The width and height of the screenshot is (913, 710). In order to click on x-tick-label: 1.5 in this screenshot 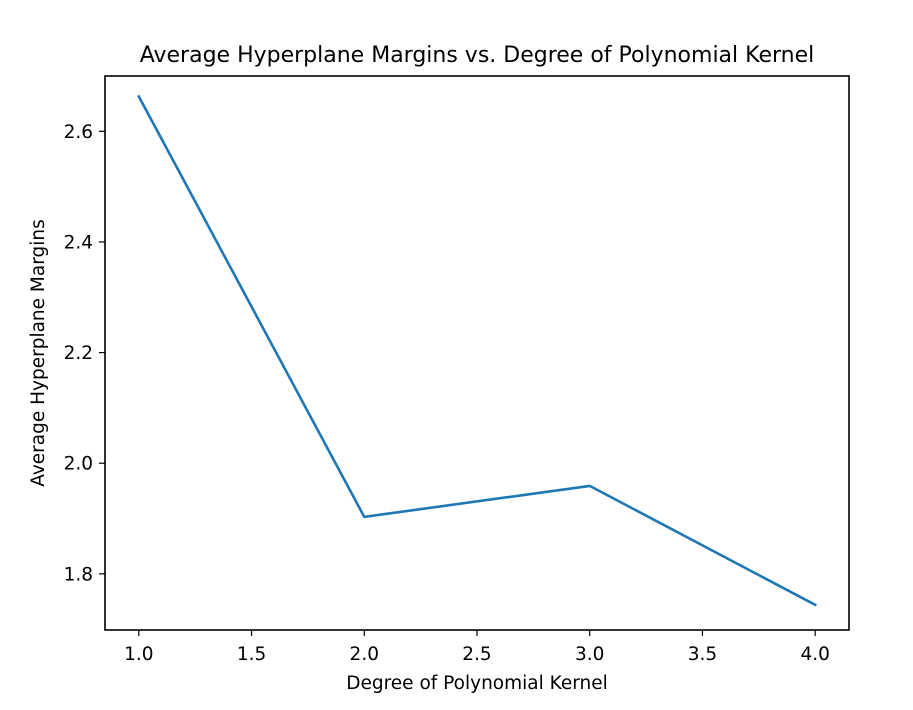, I will do `click(251, 654)`.